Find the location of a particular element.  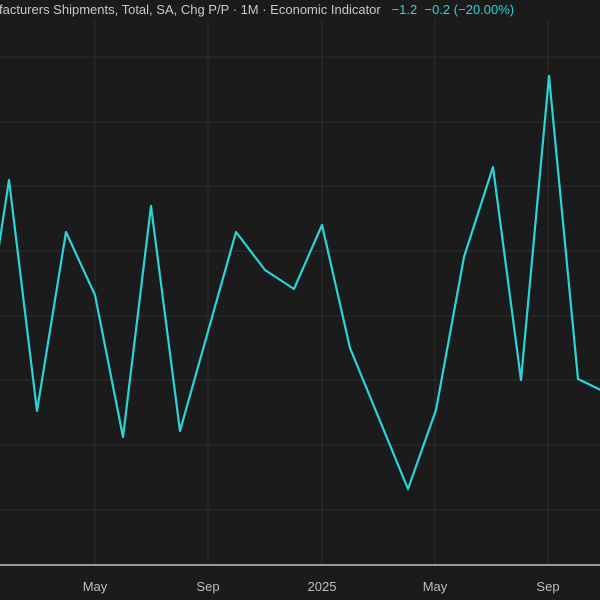

x-axis: May Sep 2025 May Sep is located at coordinates (300, 584).